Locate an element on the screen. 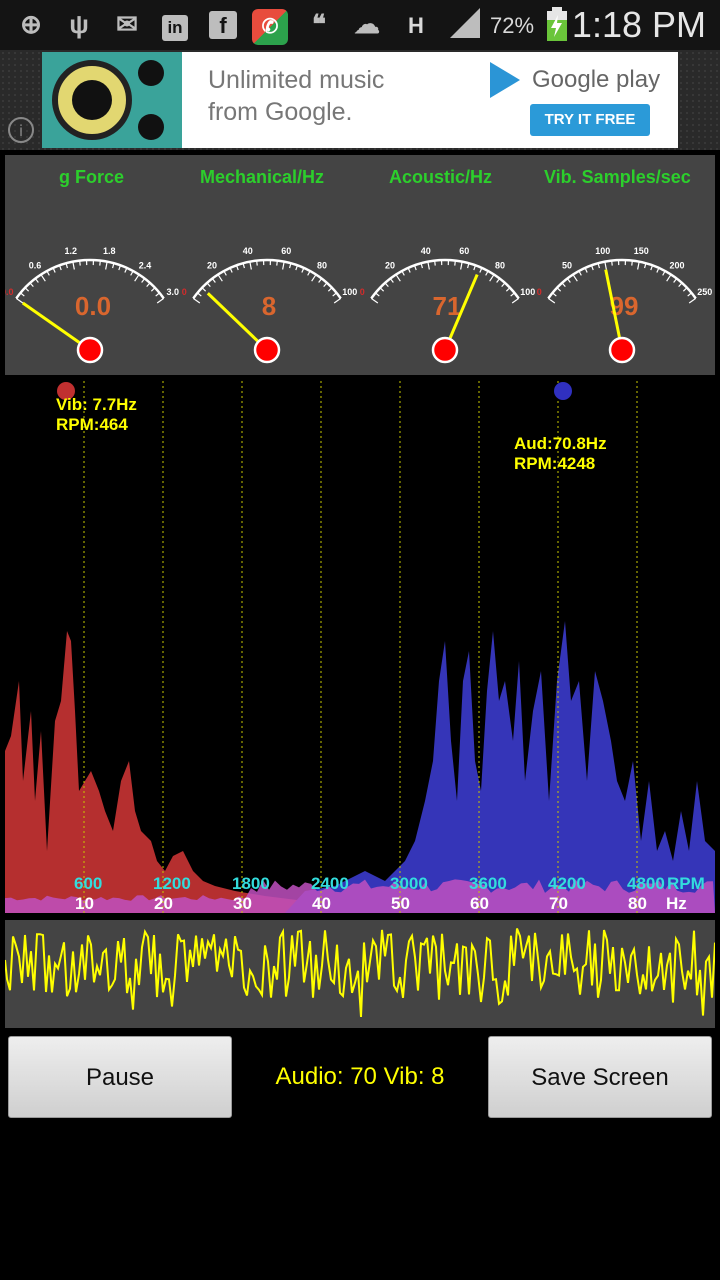 This screenshot has height=1280, width=720. aud-readout: Aud:70.8Hz RPM:4248 is located at coordinates (560, 453).